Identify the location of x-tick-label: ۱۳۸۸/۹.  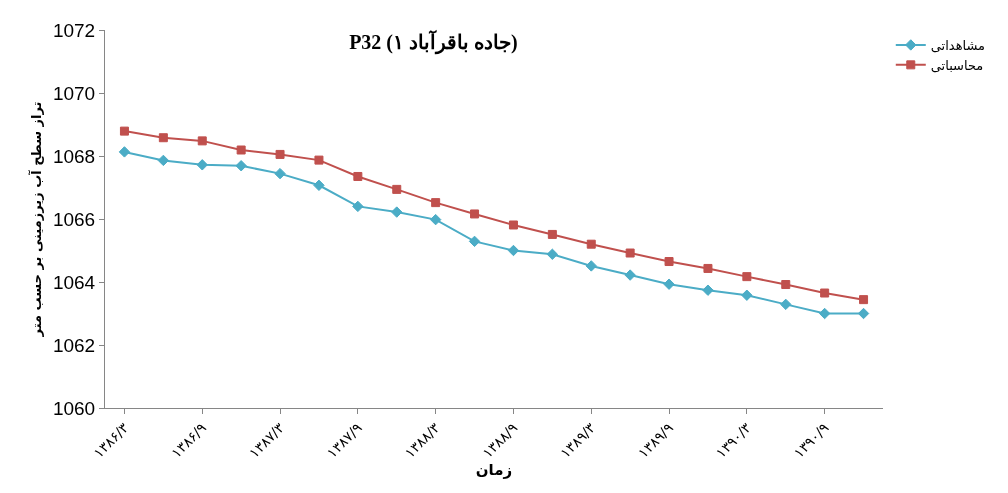
(500, 440).